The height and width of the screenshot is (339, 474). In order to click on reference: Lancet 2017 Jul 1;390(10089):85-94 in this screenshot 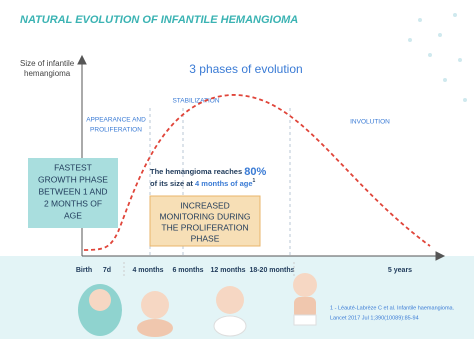, I will do `click(374, 318)`.